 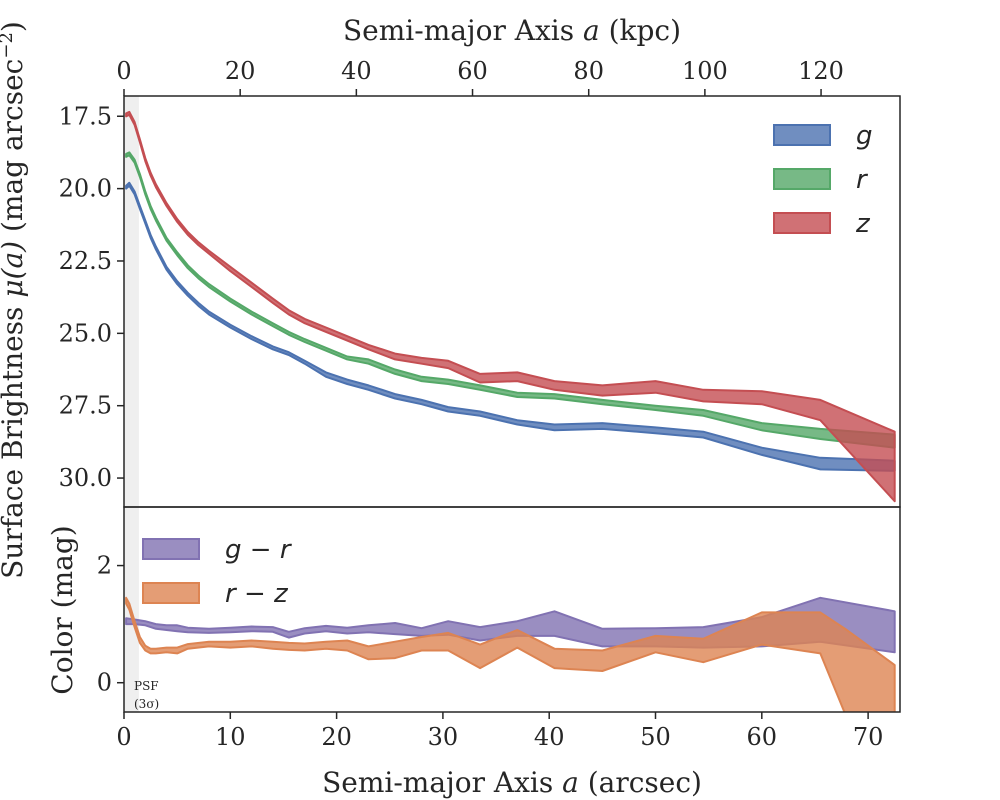 I want to click on x-tick-label: 50, so click(x=655, y=737).